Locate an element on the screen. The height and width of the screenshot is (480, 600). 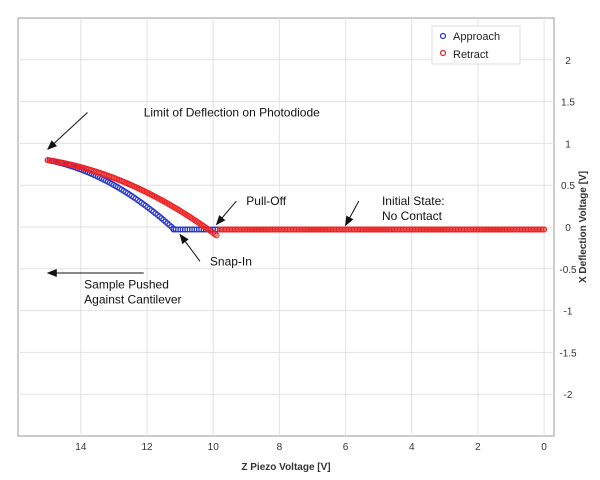
legend: Approach Retract is located at coordinates (476, 45).